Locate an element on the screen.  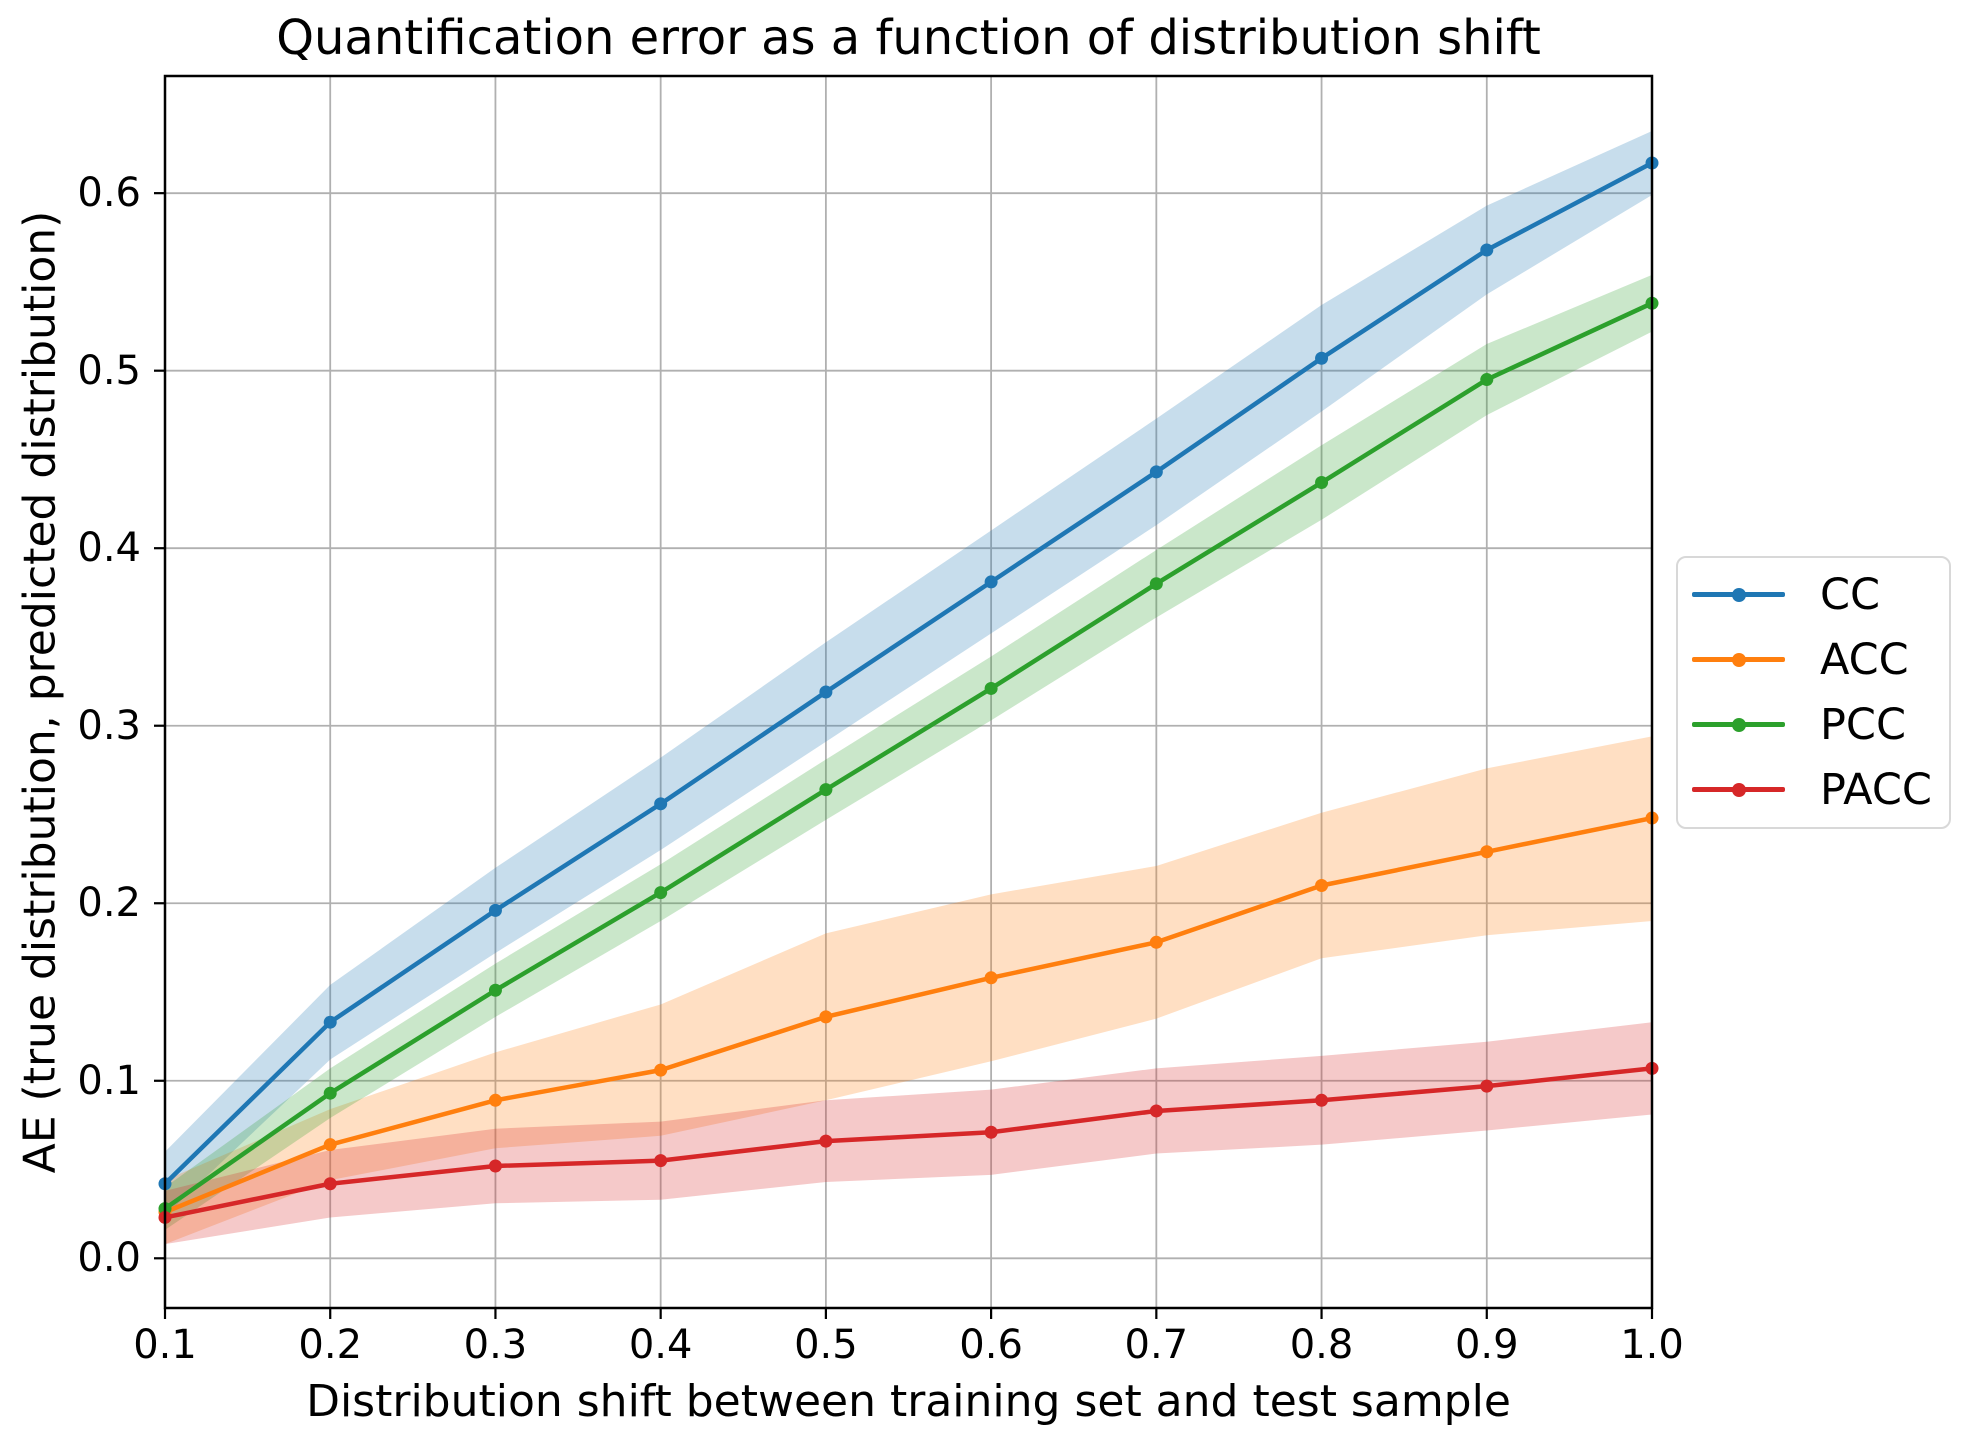
x-tick-label: 0.3 is located at coordinates (495, 1345).